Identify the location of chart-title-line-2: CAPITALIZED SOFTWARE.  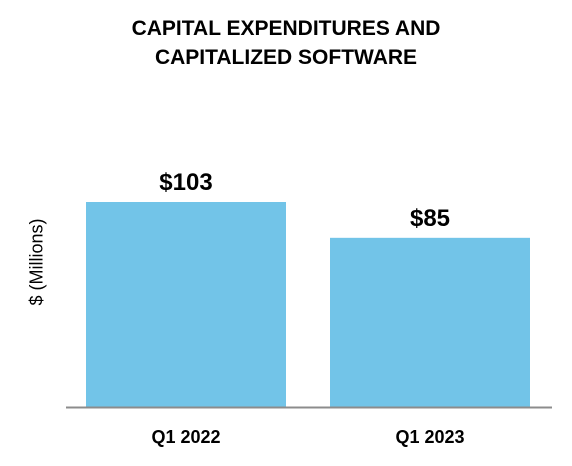
(286, 57).